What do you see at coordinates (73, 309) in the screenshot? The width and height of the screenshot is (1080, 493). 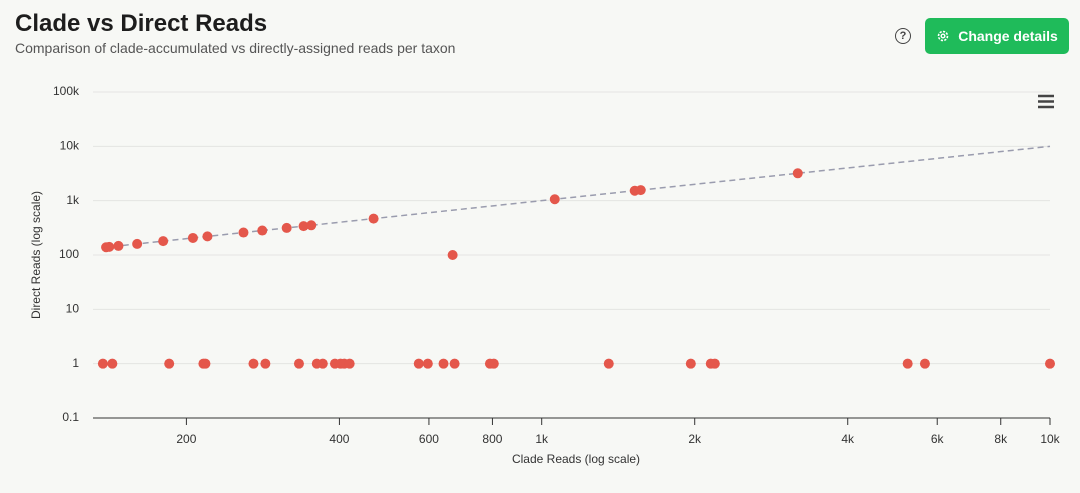 I see `y-tick-label: 10` at bounding box center [73, 309].